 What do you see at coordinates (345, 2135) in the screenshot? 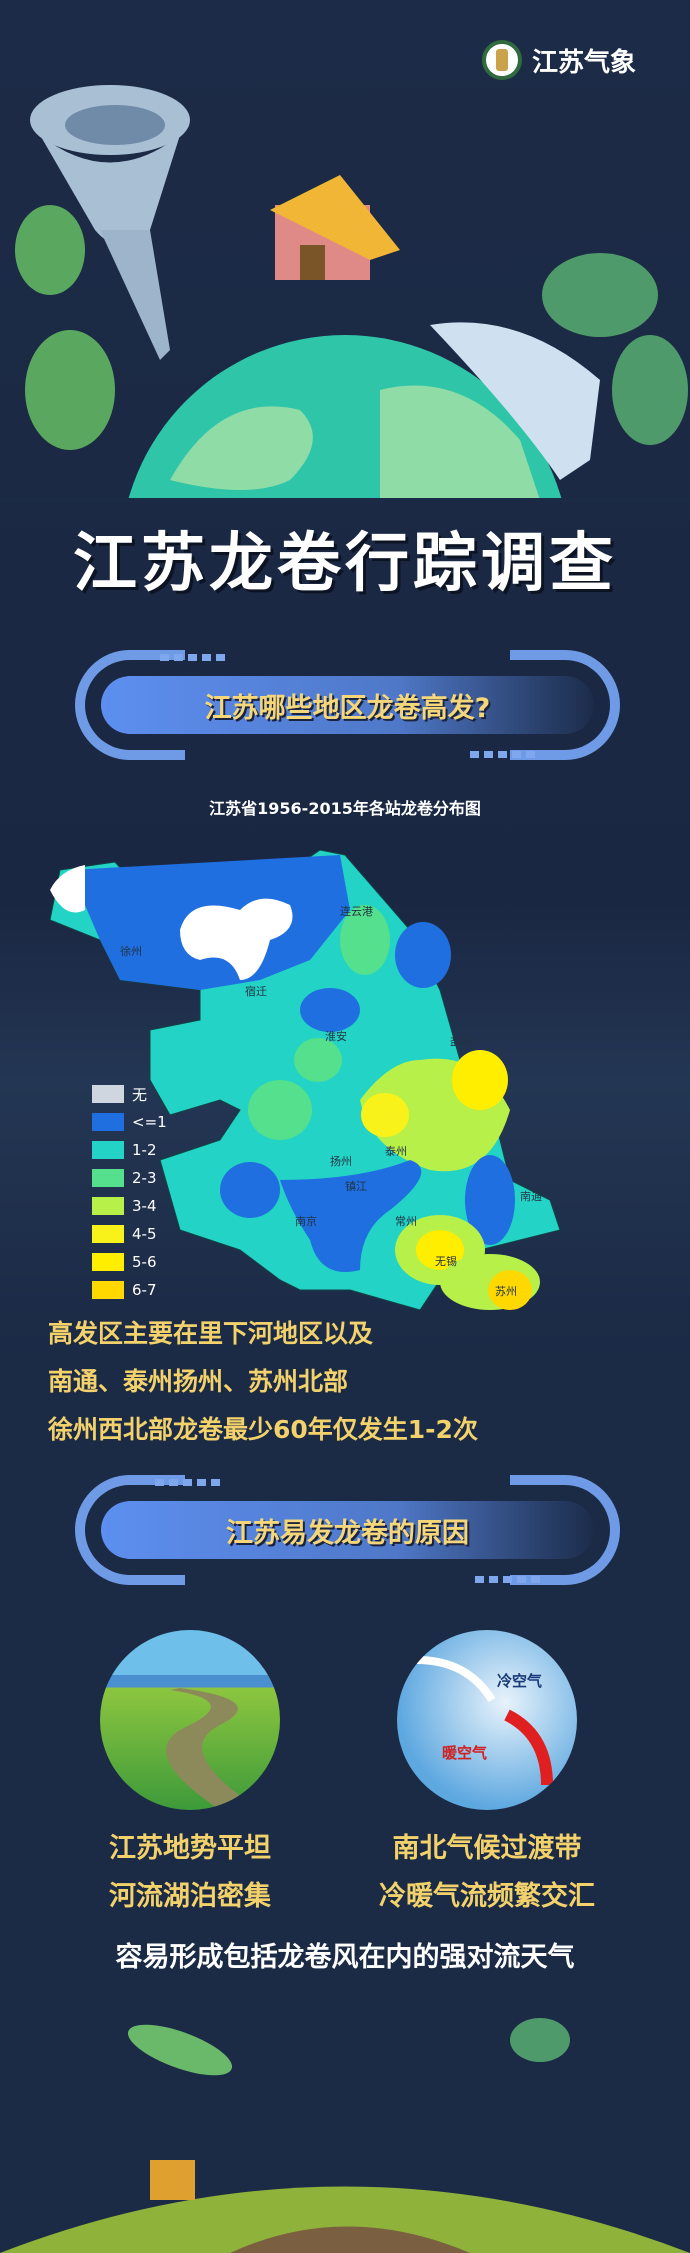
I see `footer-illustration` at bounding box center [345, 2135].